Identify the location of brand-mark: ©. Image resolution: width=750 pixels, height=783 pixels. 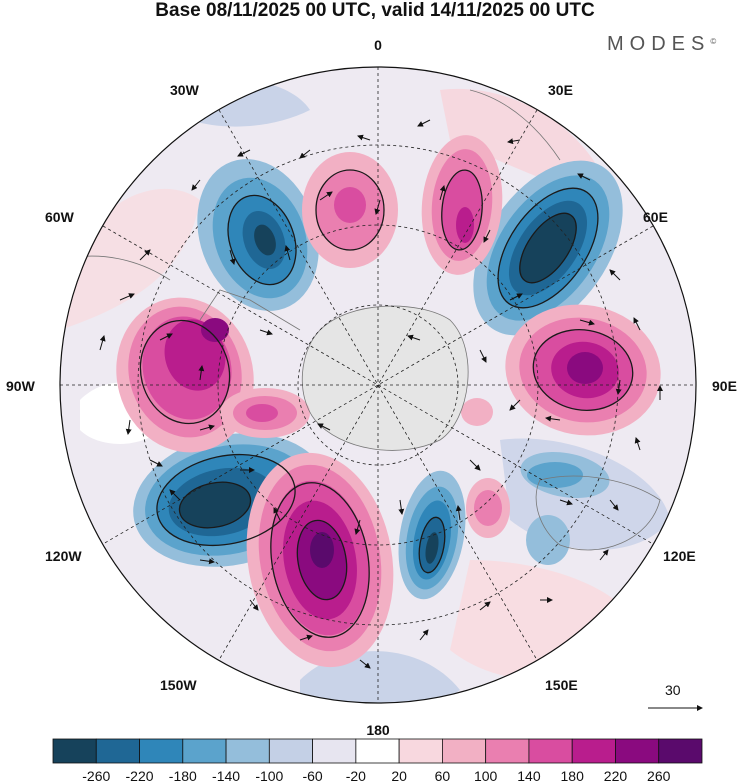
(713, 41).